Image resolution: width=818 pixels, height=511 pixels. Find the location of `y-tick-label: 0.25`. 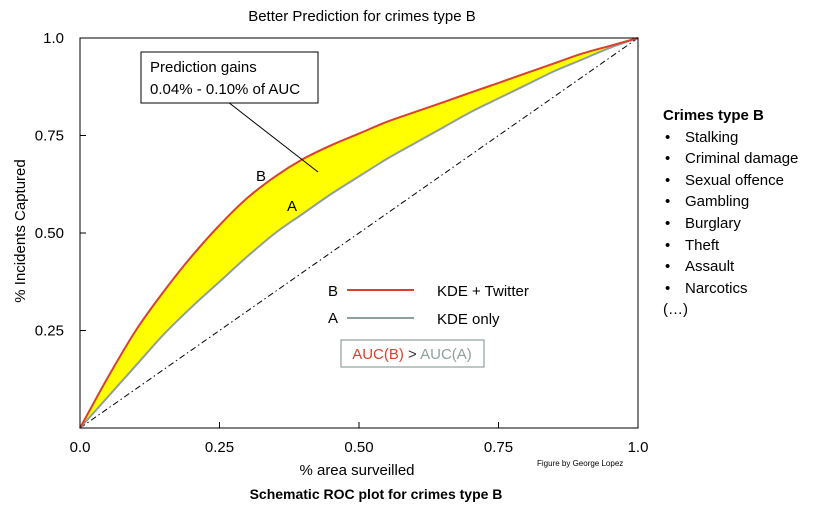

y-tick-label: 0.25 is located at coordinates (49, 331).